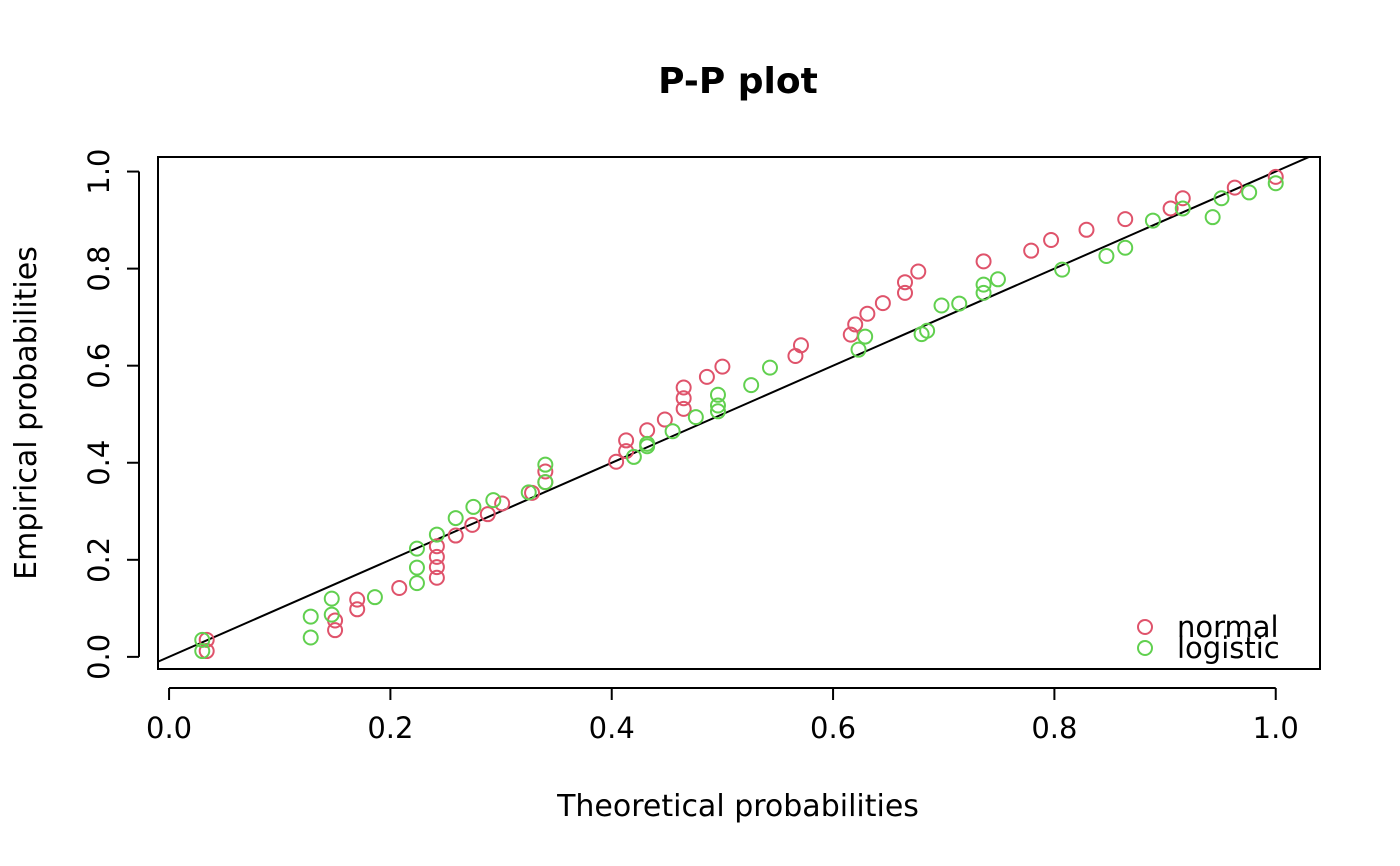 The image size is (1400, 866). I want to click on x-axis-title: Theoretical probabilities, so click(737, 806).